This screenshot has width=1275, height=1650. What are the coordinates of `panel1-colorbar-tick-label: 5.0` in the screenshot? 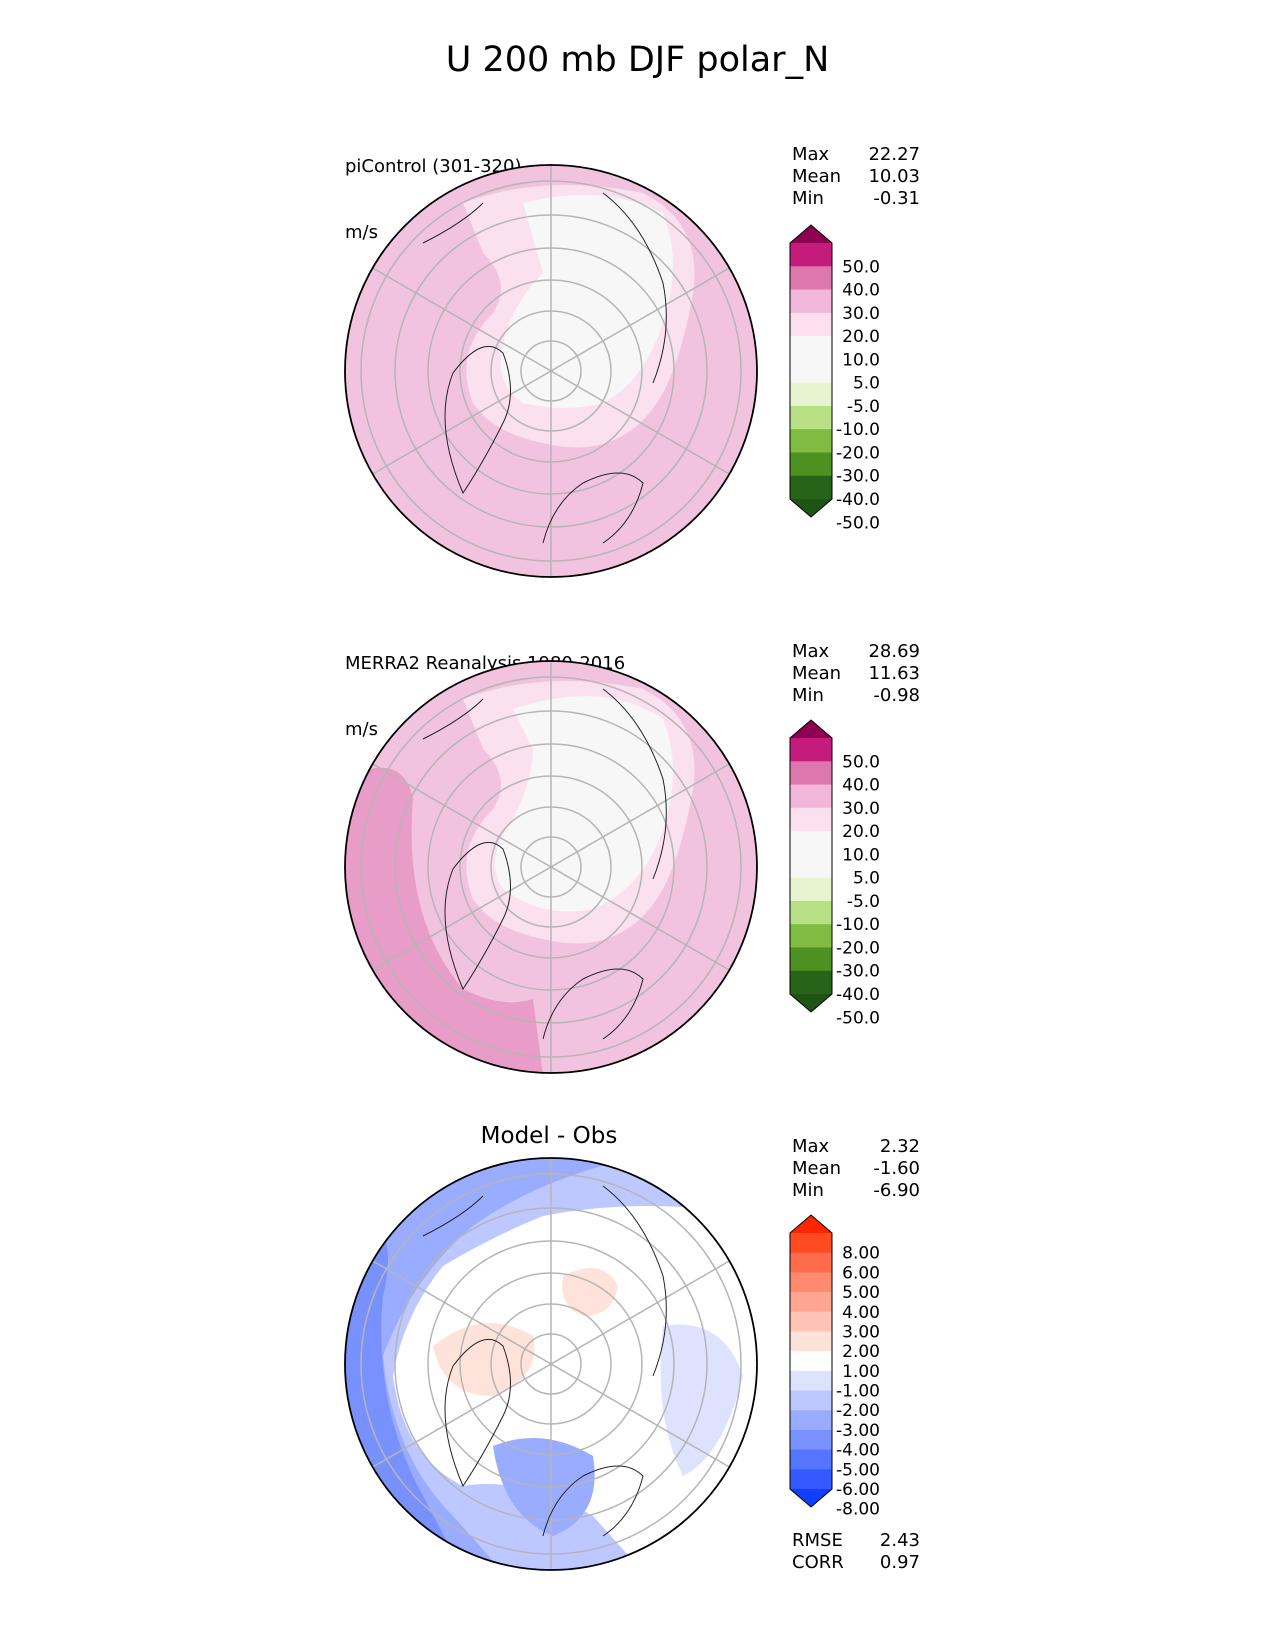 It's located at (866, 384).